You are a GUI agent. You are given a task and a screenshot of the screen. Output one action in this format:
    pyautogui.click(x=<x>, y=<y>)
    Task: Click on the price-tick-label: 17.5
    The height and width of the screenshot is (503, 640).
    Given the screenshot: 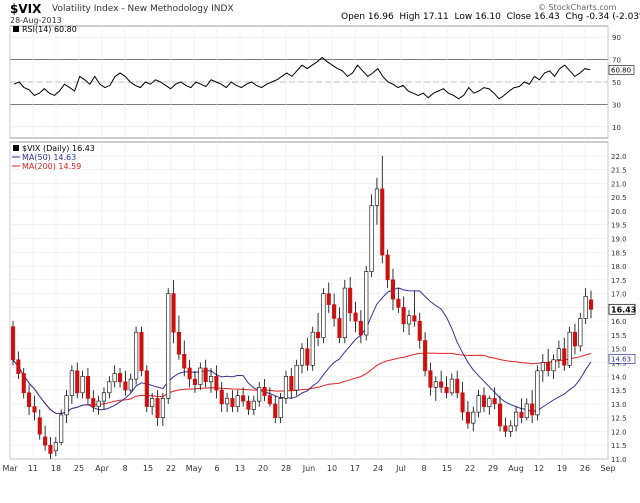 What is the action you would take?
    pyautogui.click(x=619, y=281)
    